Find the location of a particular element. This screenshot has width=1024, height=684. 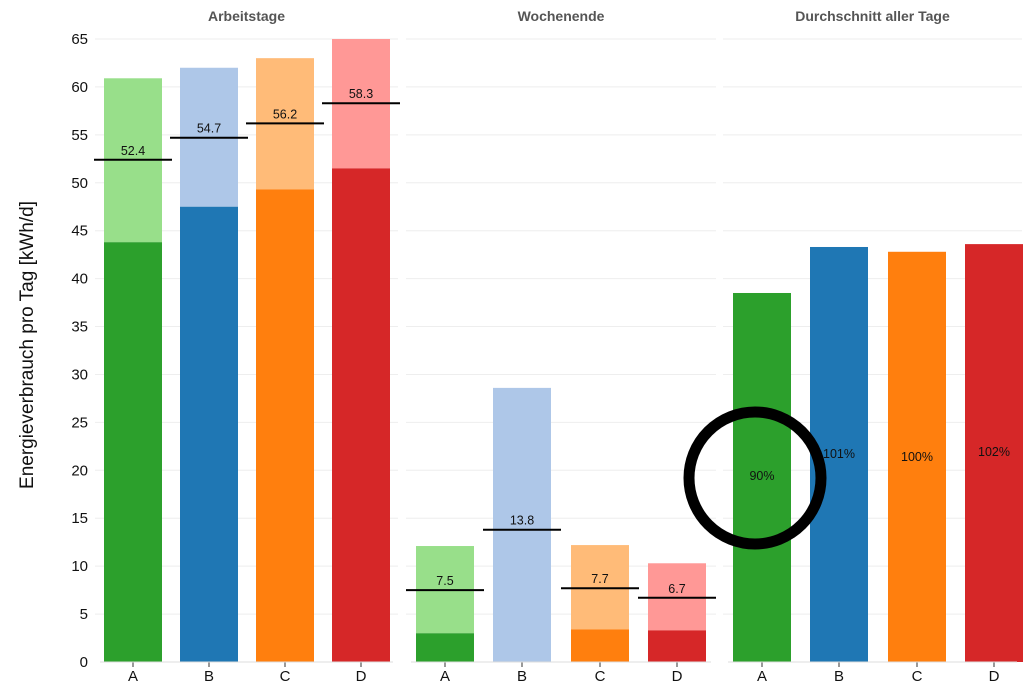

percent-label: 102% is located at coordinates (994, 452).